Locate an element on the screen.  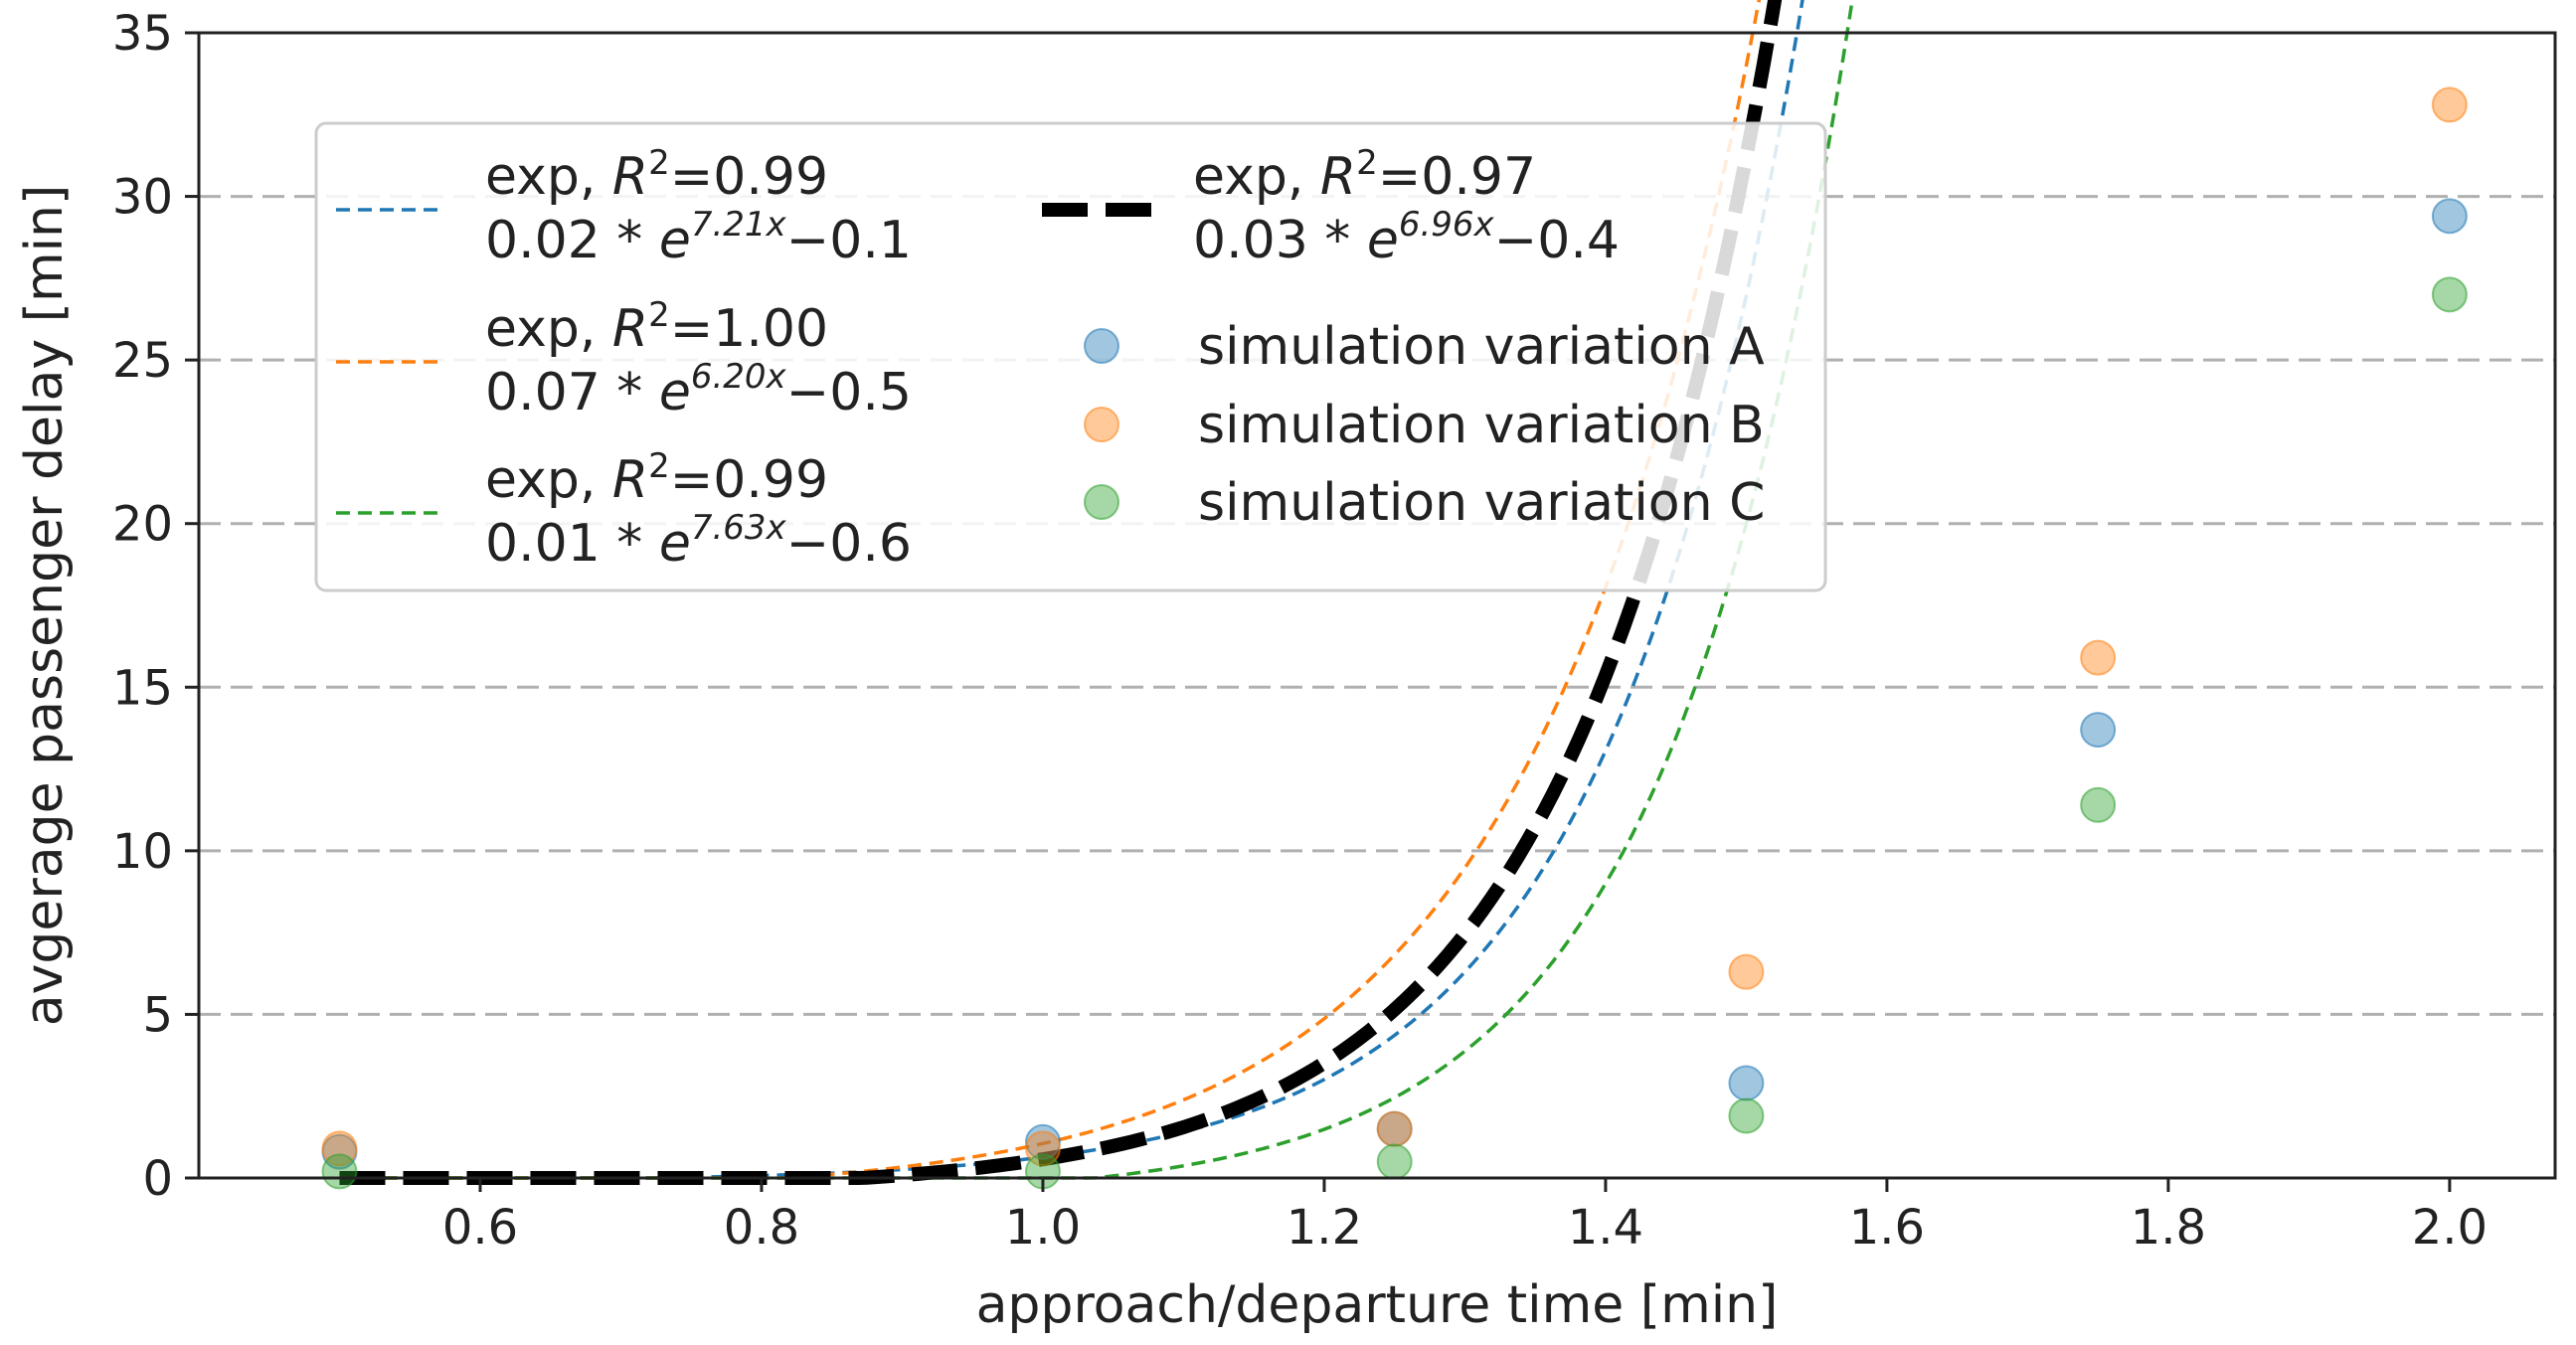
y-tick-label: 5 is located at coordinates (157, 1015).